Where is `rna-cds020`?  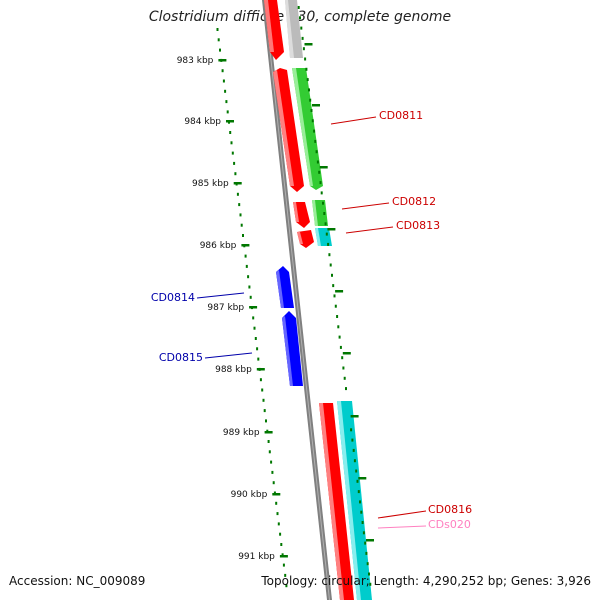 rna-cds020 is located at coordinates (354, 500).